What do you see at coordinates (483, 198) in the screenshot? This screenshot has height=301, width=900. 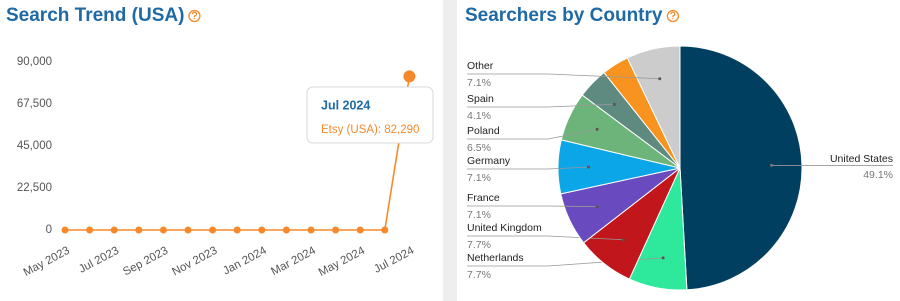 I see `slice-label: France` at bounding box center [483, 198].